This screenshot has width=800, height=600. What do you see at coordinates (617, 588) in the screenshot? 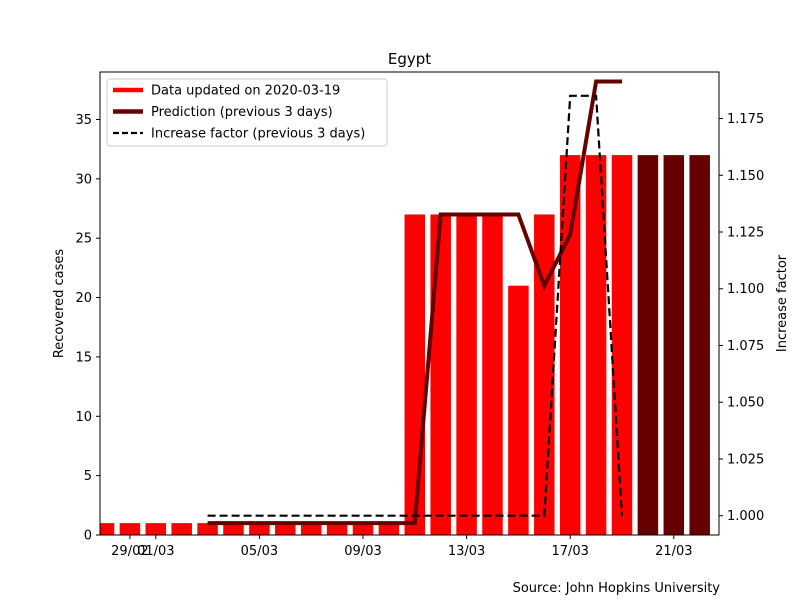
I see `source-caption: Source: John Hopkins University` at bounding box center [617, 588].